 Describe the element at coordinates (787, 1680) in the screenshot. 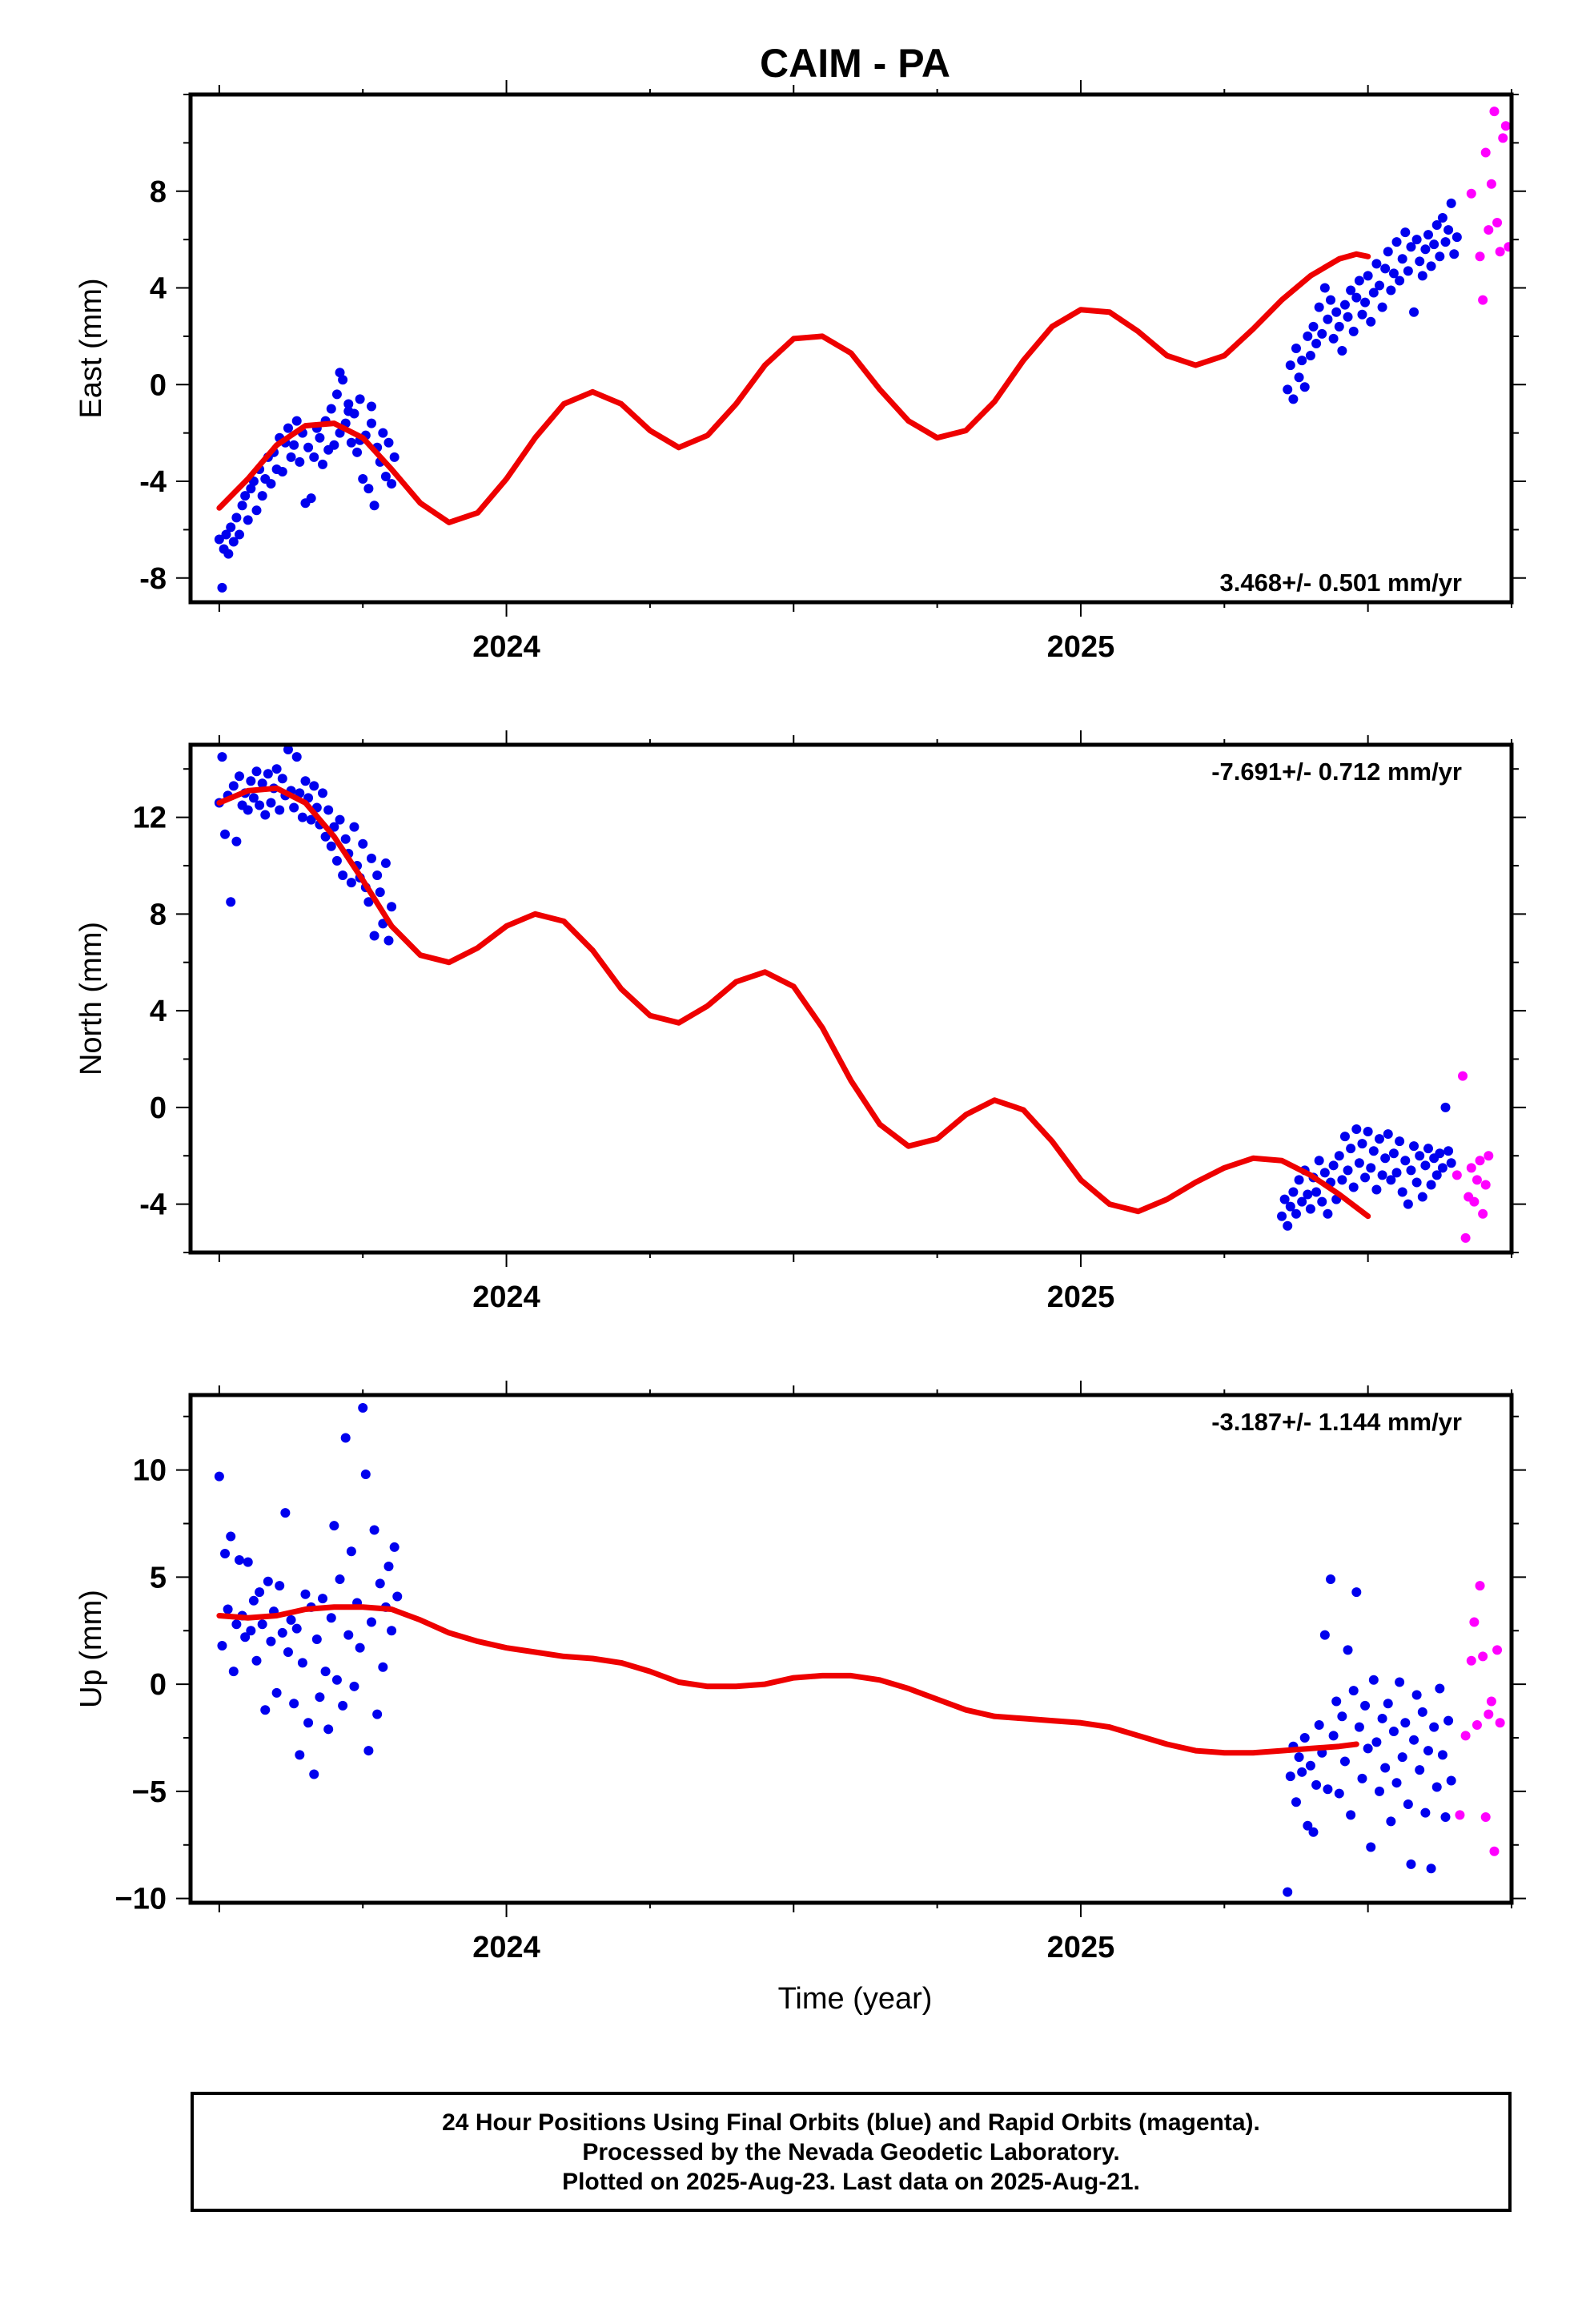

I see `up-model-curve` at that location.